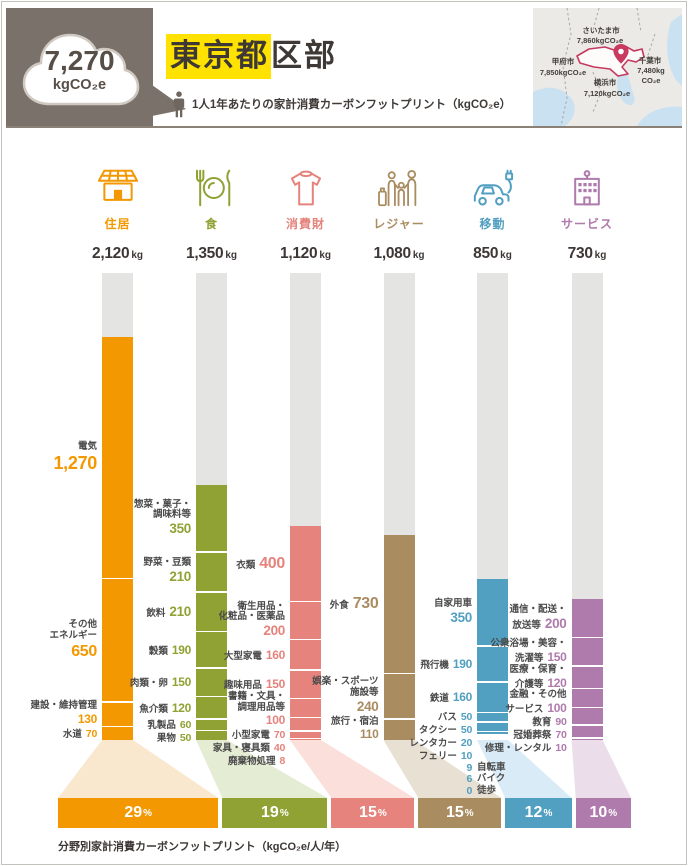 Image resolution: width=688 pixels, height=866 pixels. What do you see at coordinates (557, 682) in the screenshot?
I see `segment-value: 120` at bounding box center [557, 682].